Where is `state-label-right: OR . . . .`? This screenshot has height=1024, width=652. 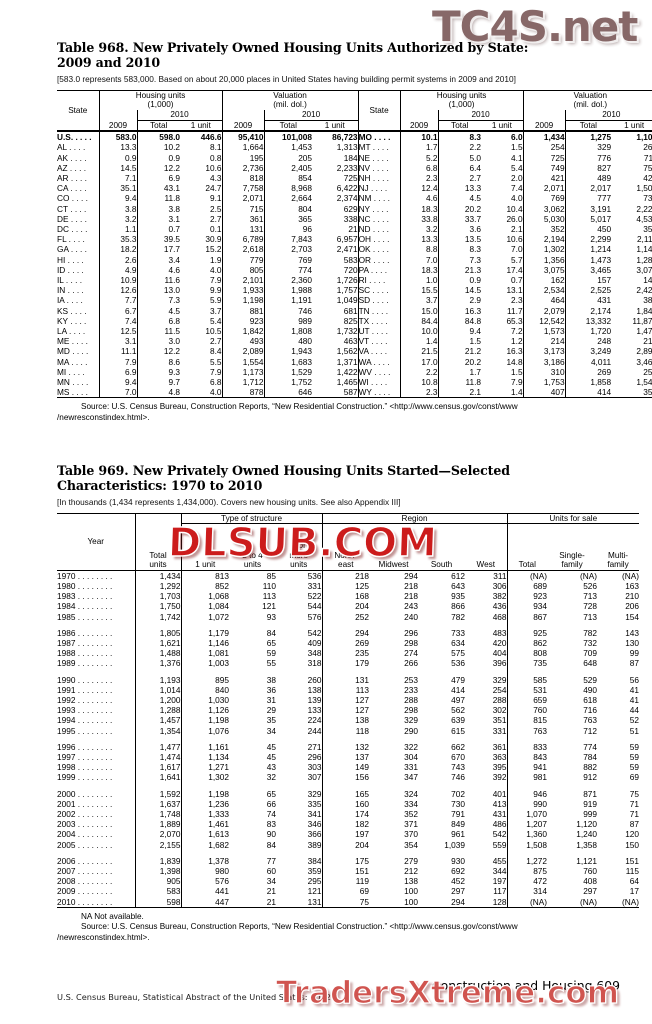
state-label-right: OR . . . . is located at coordinates (379, 259).